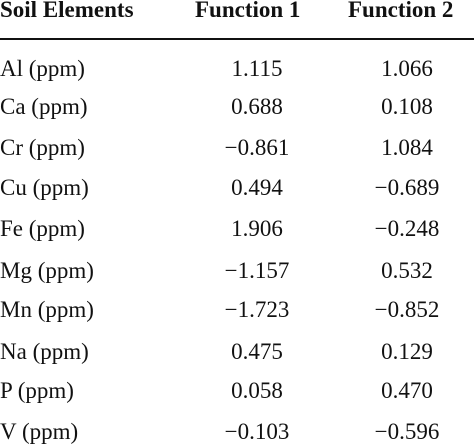 Image resolution: width=474 pixels, height=447 pixels. I want to click on table-row: Mn (ppm) −1.723 −0.852, so click(237, 310).